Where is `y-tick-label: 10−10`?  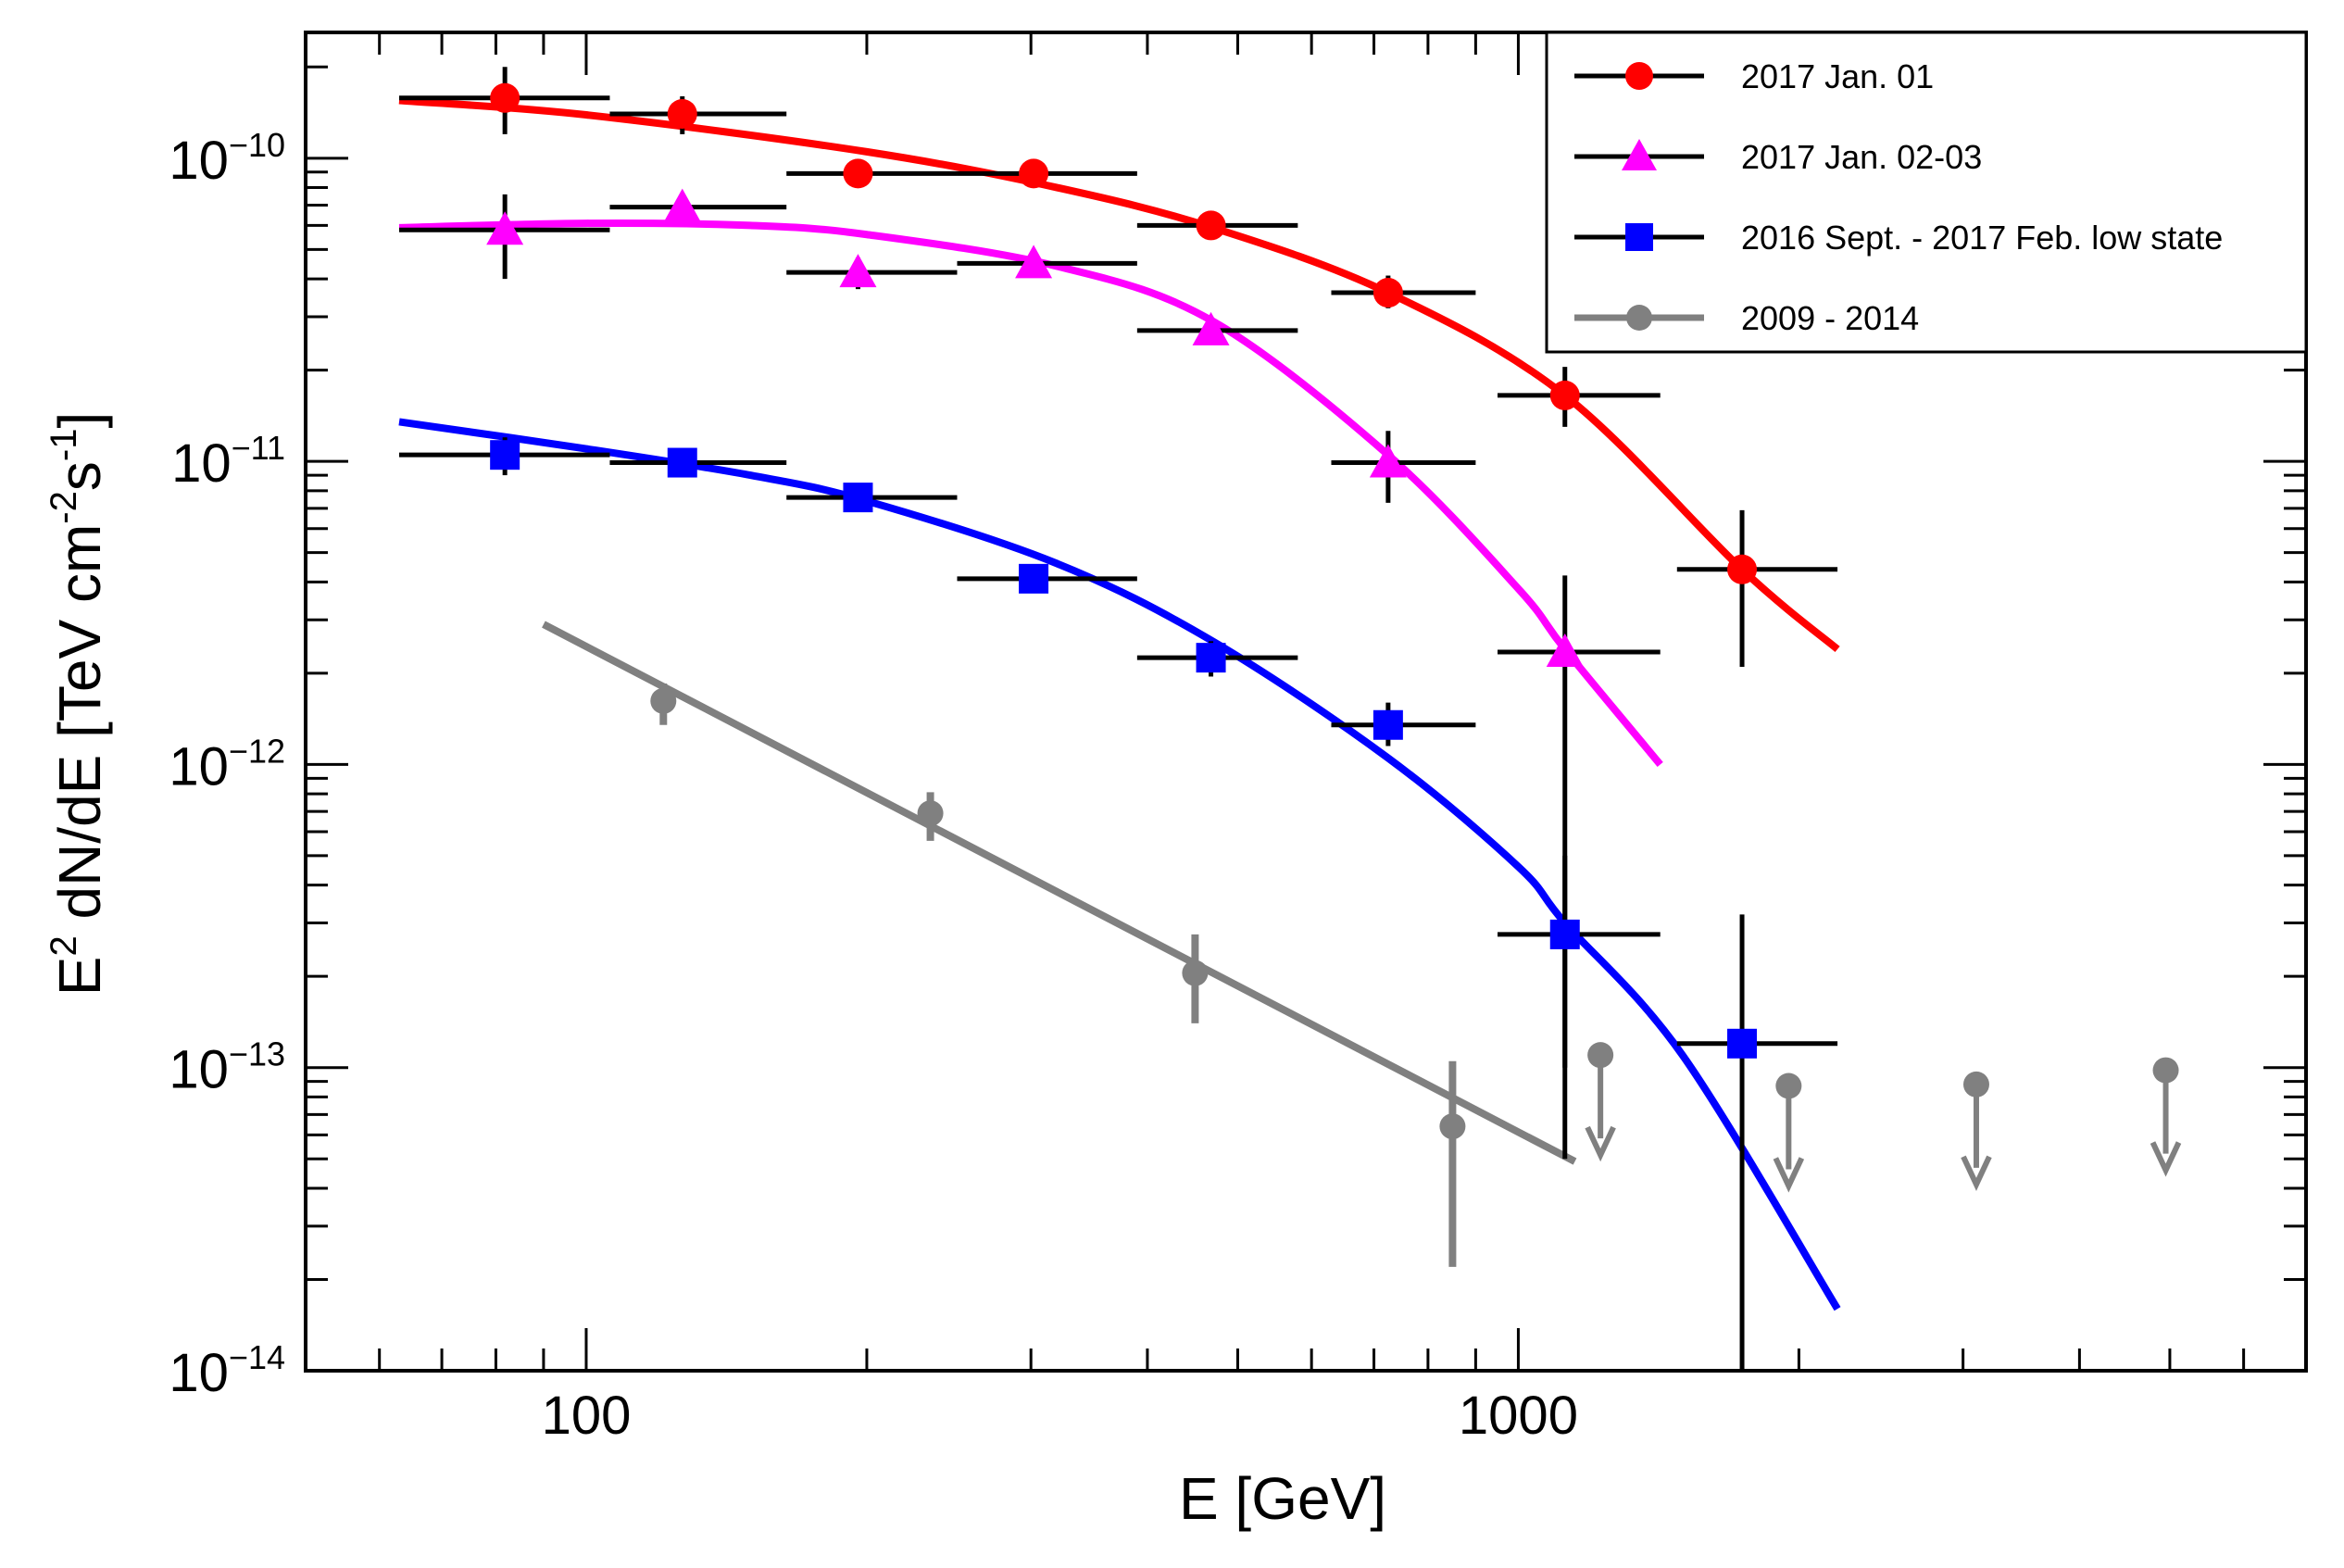 y-tick-label: 10−10 is located at coordinates (227, 158).